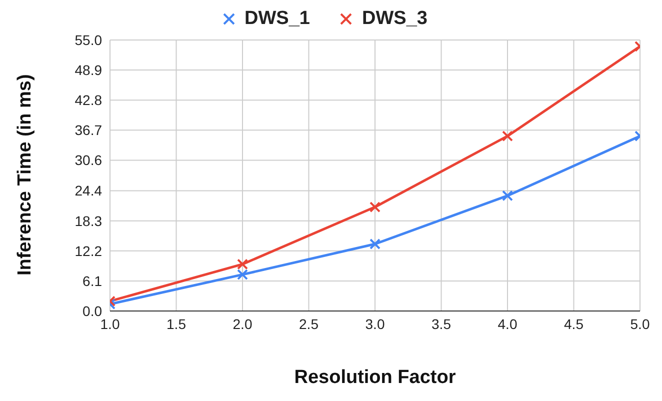 This screenshot has width=662, height=401. I want to click on y-tick-label: 12.2, so click(88, 250).